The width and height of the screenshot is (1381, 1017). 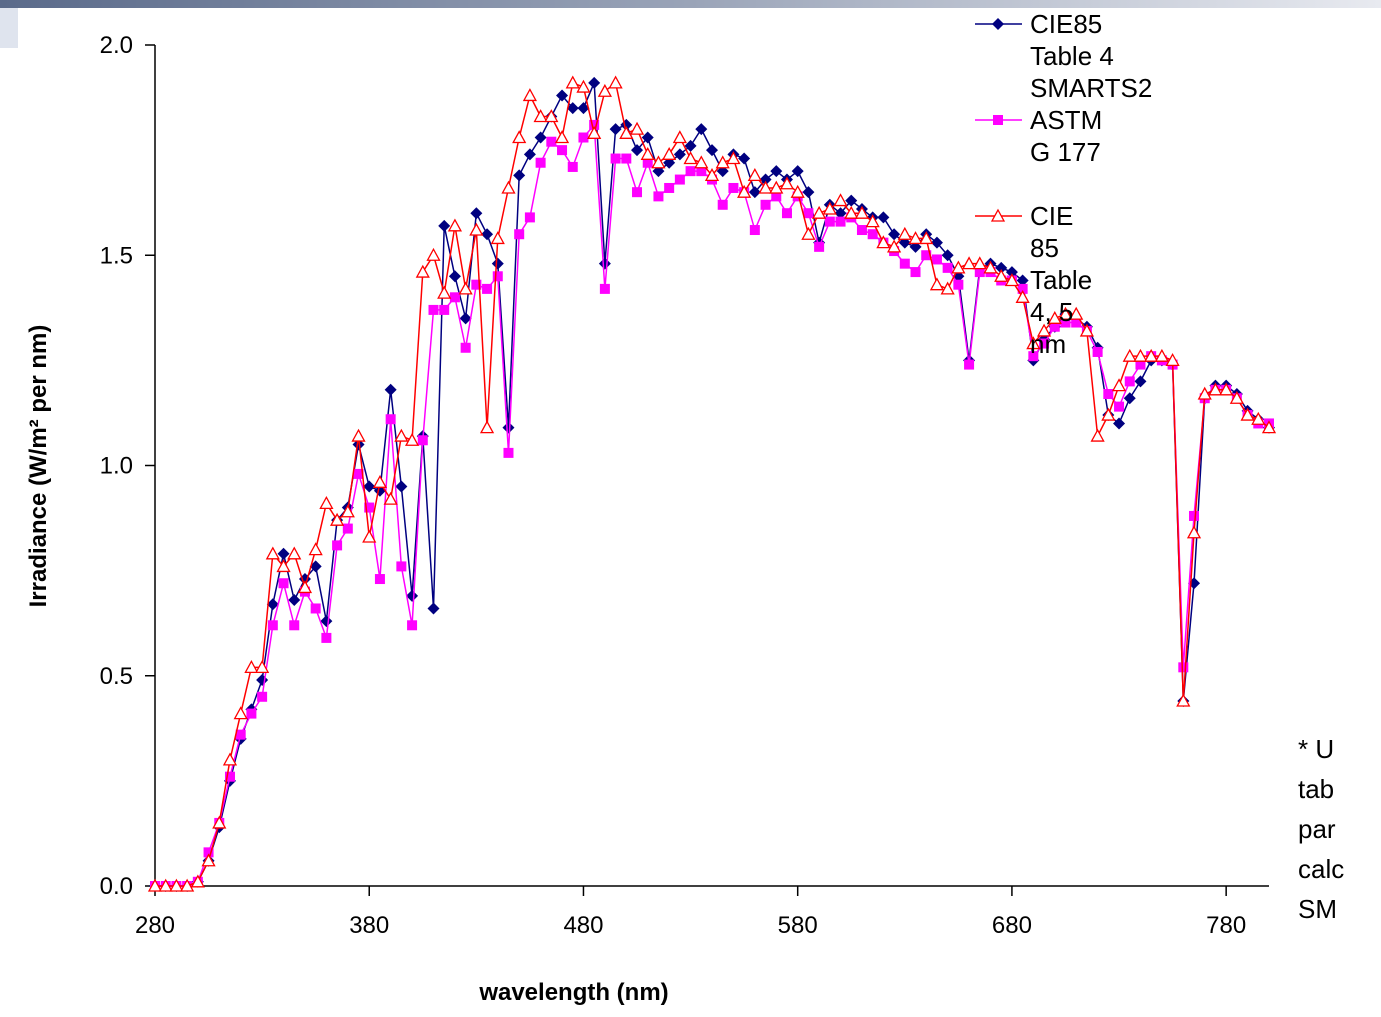 I want to click on y-tick-label: 2.0, so click(x=116, y=45).